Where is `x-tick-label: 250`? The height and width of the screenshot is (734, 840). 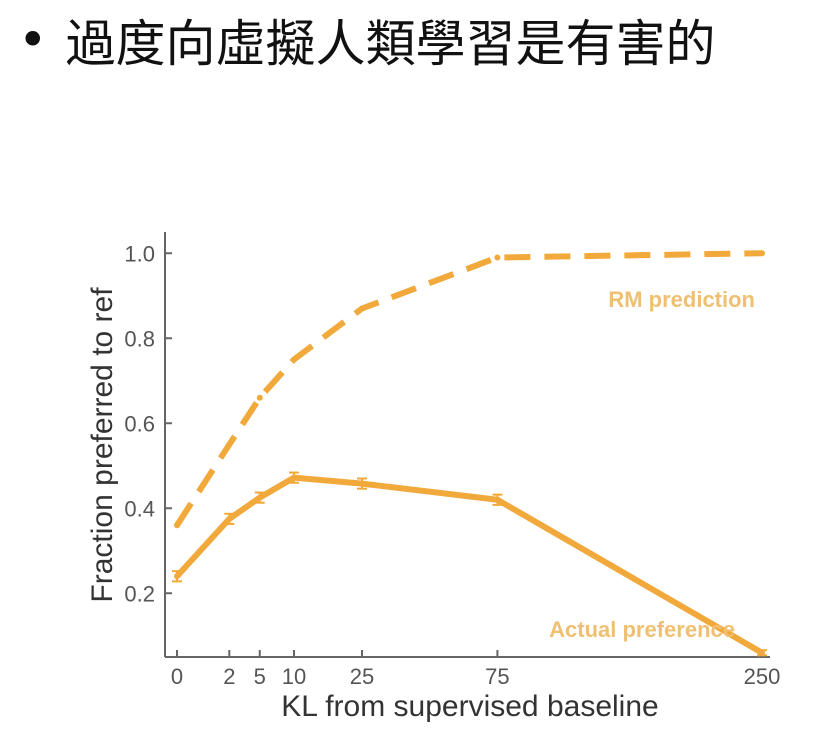 x-tick-label: 250 is located at coordinates (762, 676).